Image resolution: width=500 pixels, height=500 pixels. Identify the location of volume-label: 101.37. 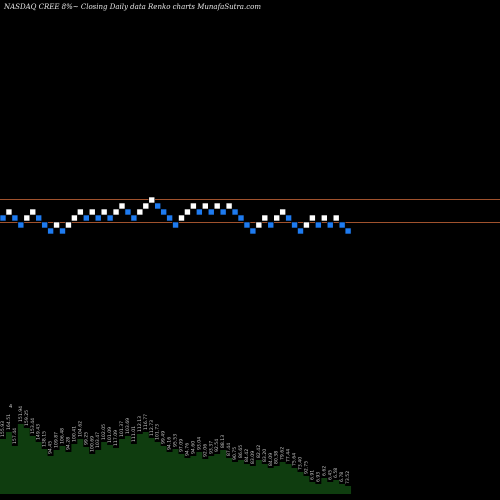
(122, 429).